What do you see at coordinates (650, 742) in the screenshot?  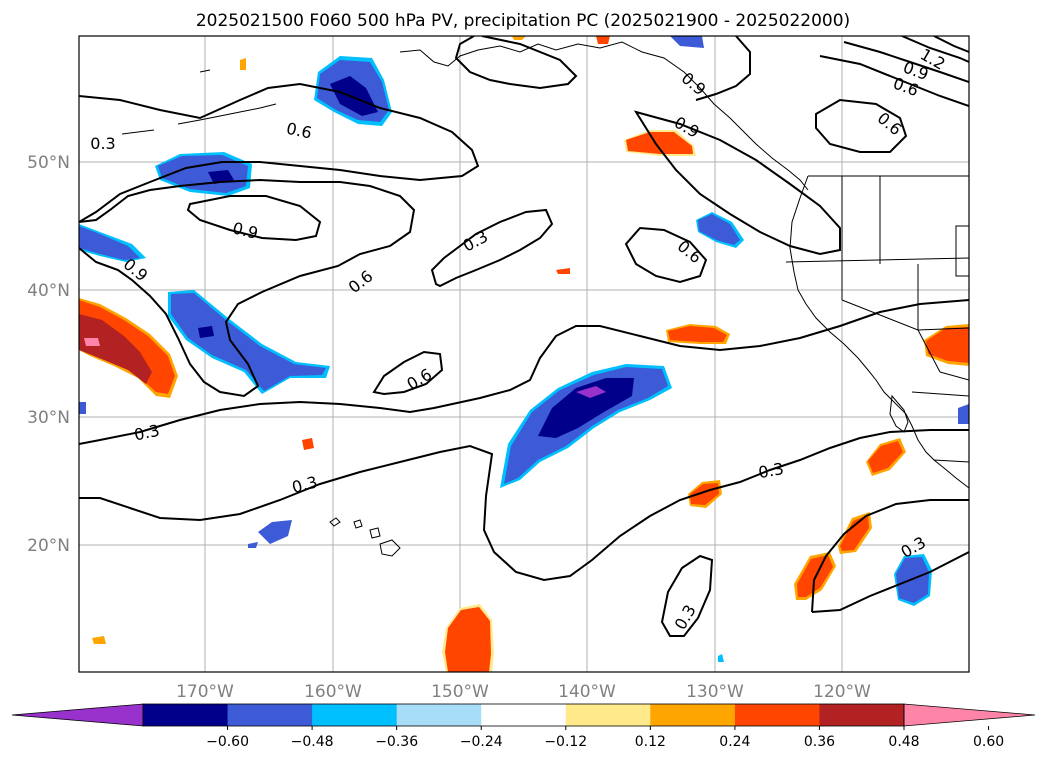 I see `colorbar-tick-label: 0.12` at bounding box center [650, 742].